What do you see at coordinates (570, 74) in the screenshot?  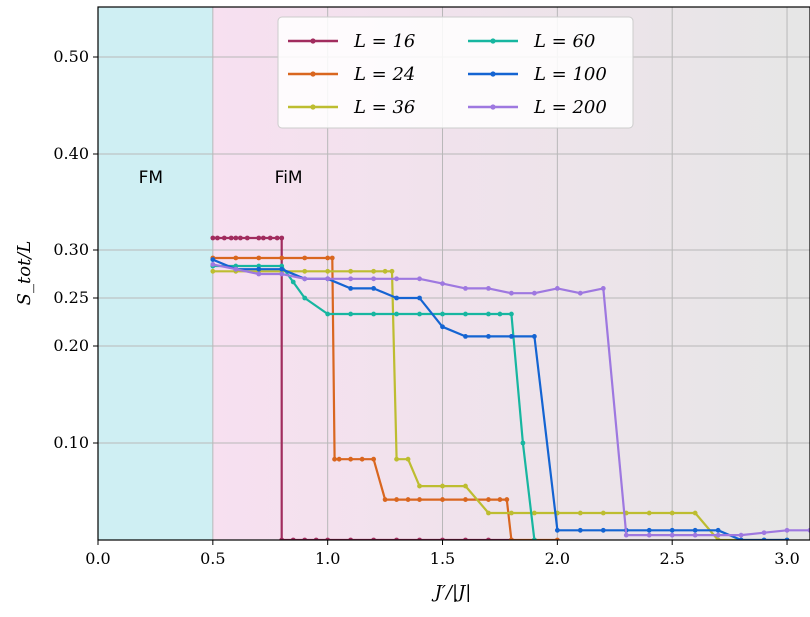 I see `legend-label: L = 100` at bounding box center [570, 74].